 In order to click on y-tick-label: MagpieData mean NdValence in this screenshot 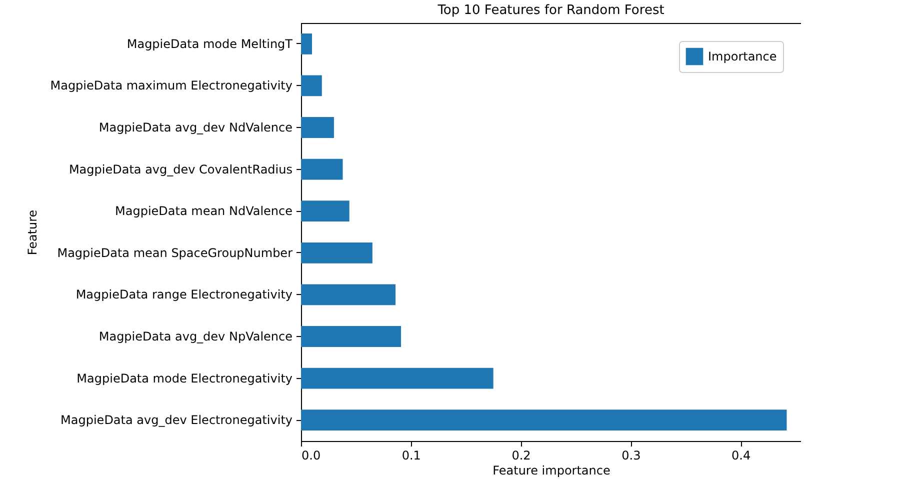, I will do `click(203, 211)`.